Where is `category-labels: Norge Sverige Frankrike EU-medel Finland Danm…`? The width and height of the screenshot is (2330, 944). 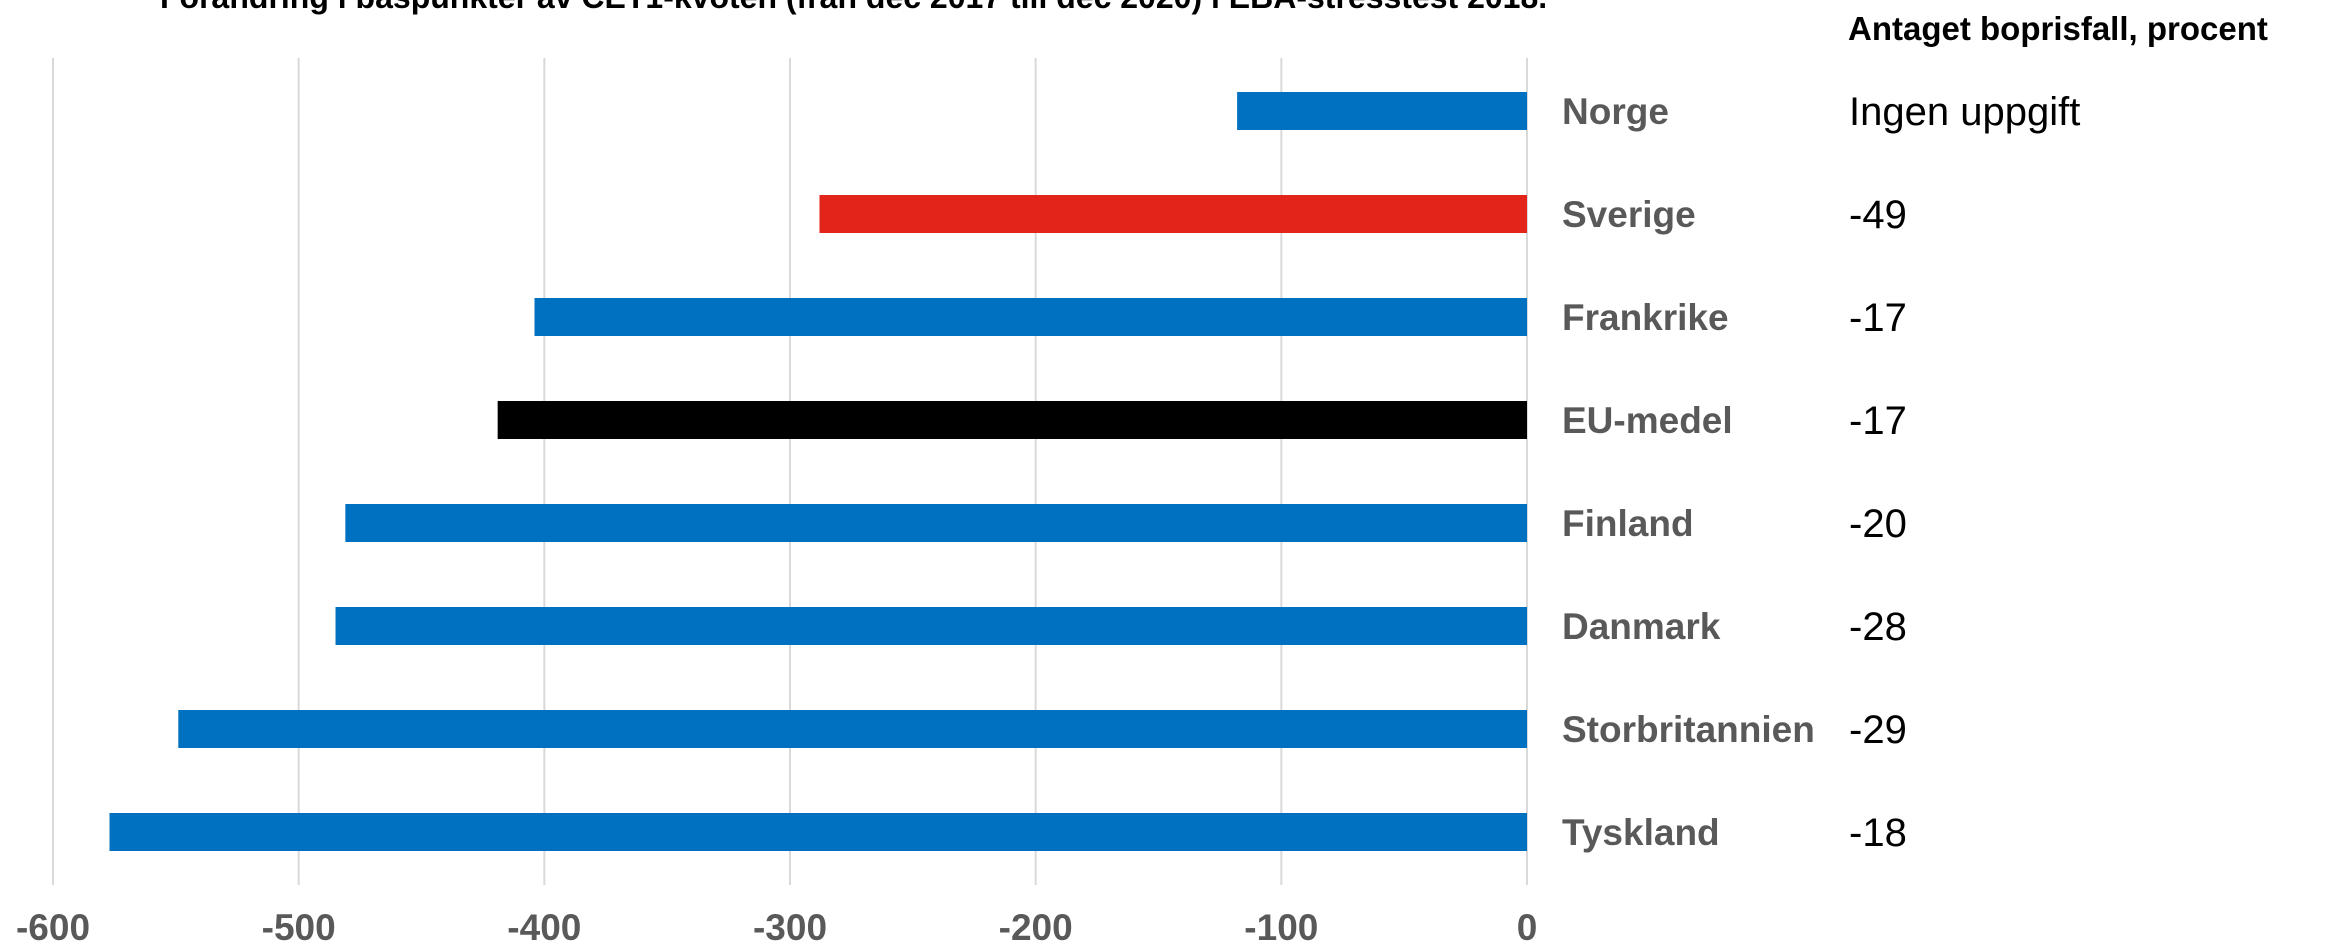 category-labels: Norge Sverige Frankrike EU-medel Finland Danm… is located at coordinates (1688, 472).